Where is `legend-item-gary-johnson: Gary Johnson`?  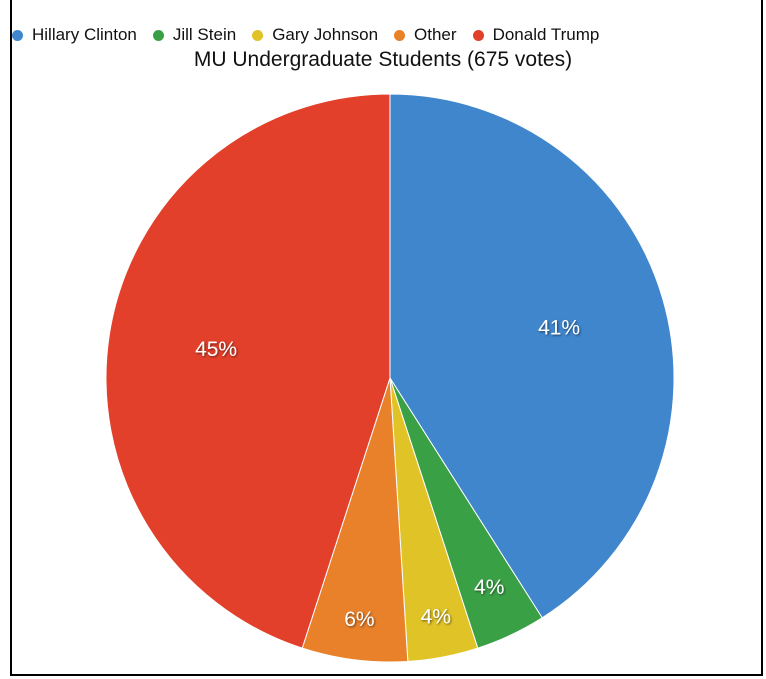
legend-item-gary-johnson: Gary Johnson is located at coordinates (315, 35).